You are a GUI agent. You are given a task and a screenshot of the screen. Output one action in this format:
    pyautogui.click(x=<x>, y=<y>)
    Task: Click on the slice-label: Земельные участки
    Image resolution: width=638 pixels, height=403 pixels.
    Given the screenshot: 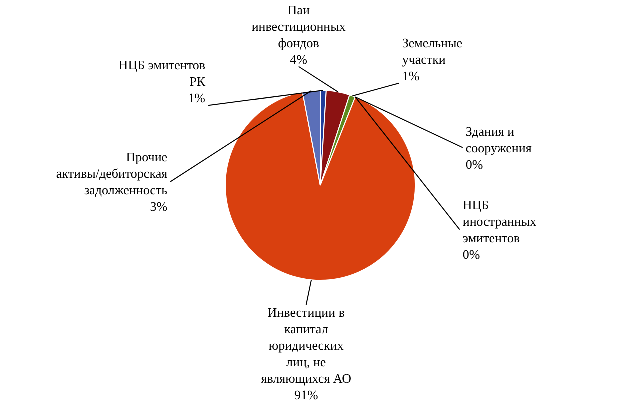 What is the action you would take?
    pyautogui.click(x=432, y=51)
    